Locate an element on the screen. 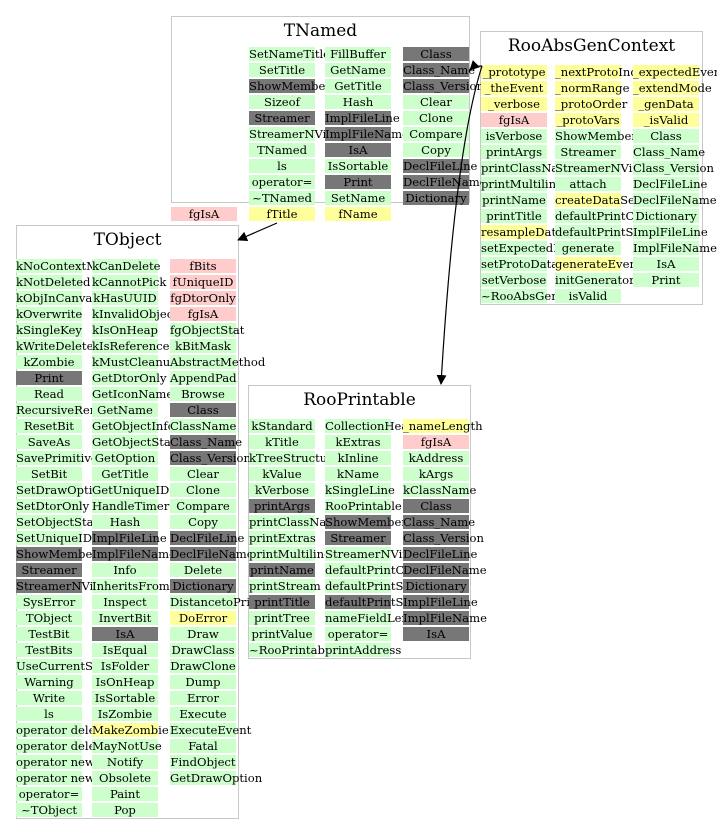  member-saveas: SaveAs is located at coordinates (49, 442).